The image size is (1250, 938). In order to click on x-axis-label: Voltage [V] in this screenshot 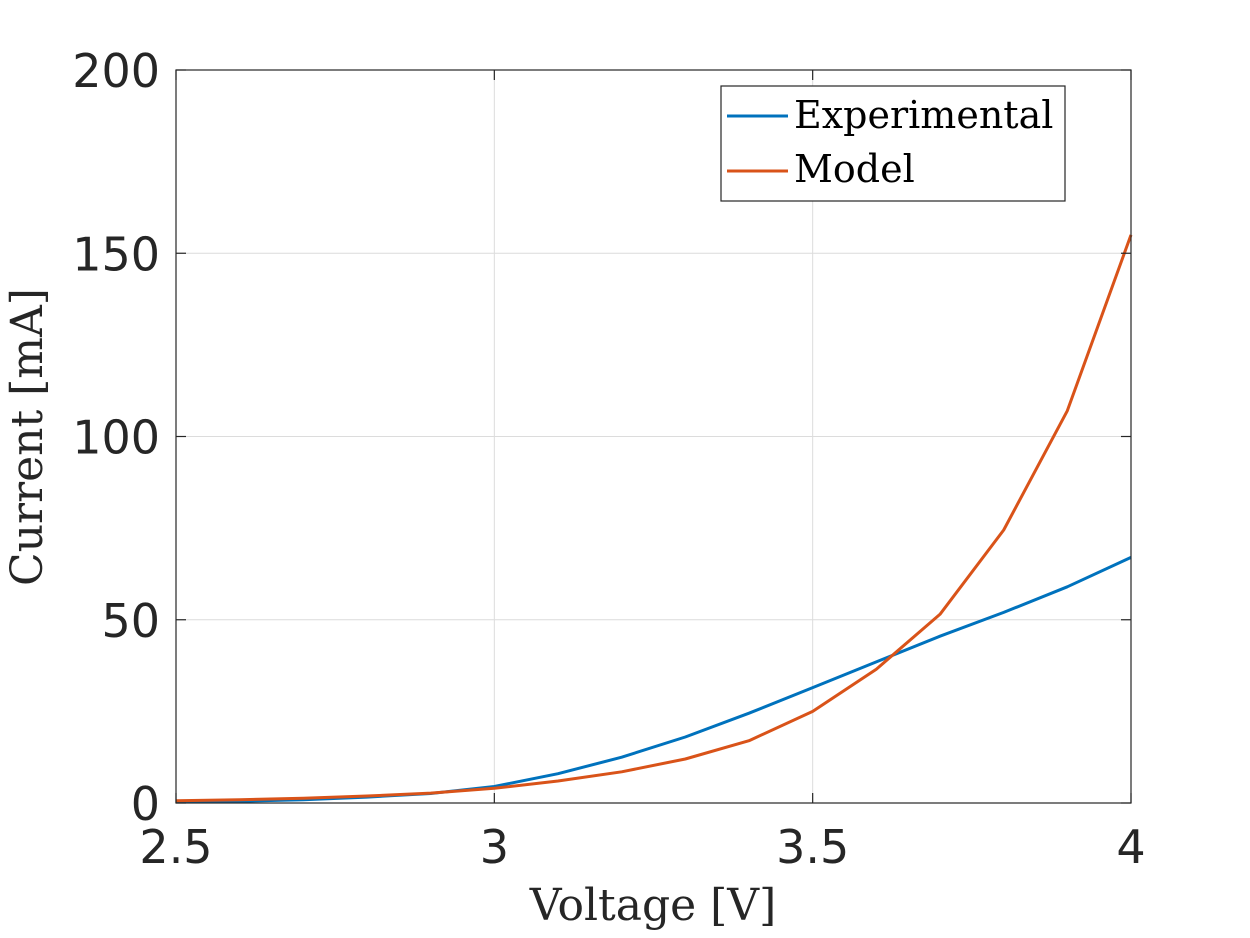, I will do `click(653, 905)`.